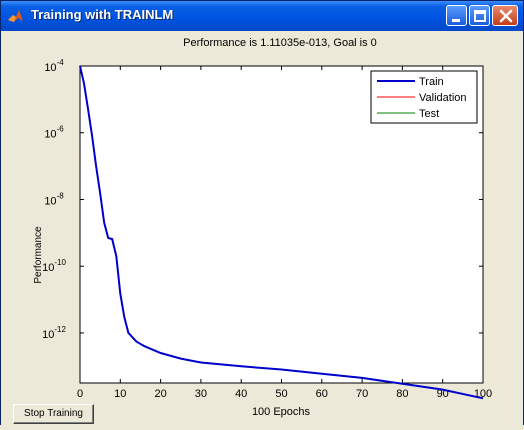 The image size is (524, 430). Describe the element at coordinates (262, 16) in the screenshot. I see `title-bar: Training with TRAINLM` at that location.